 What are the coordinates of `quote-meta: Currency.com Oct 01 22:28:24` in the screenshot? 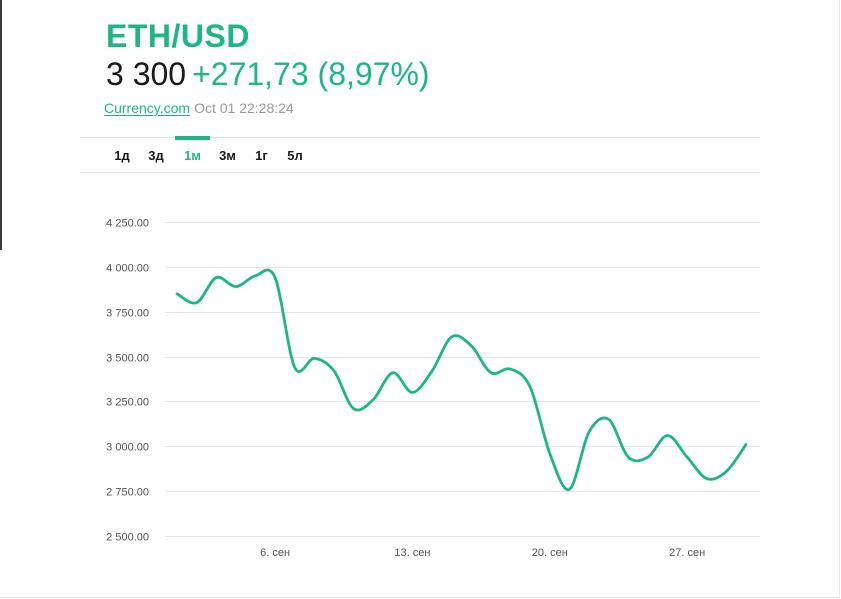 It's located at (199, 108).